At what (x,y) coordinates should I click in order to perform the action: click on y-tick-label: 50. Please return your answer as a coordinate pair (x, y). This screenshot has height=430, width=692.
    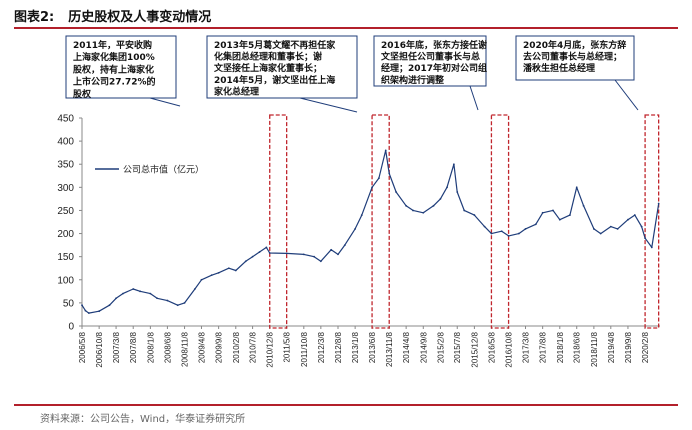
    Looking at the image, I should click on (69, 303).